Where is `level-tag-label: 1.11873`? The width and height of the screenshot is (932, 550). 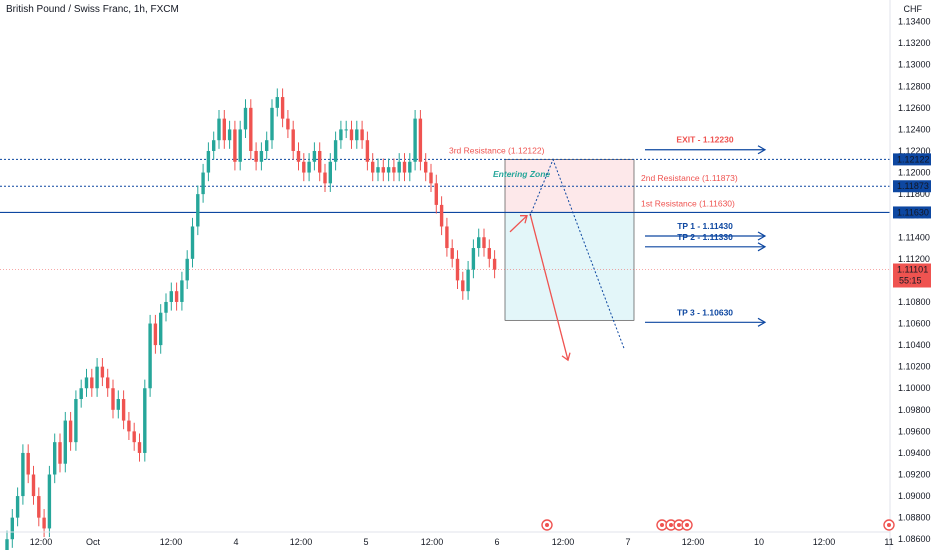 level-tag-label: 1.11873 is located at coordinates (913, 186).